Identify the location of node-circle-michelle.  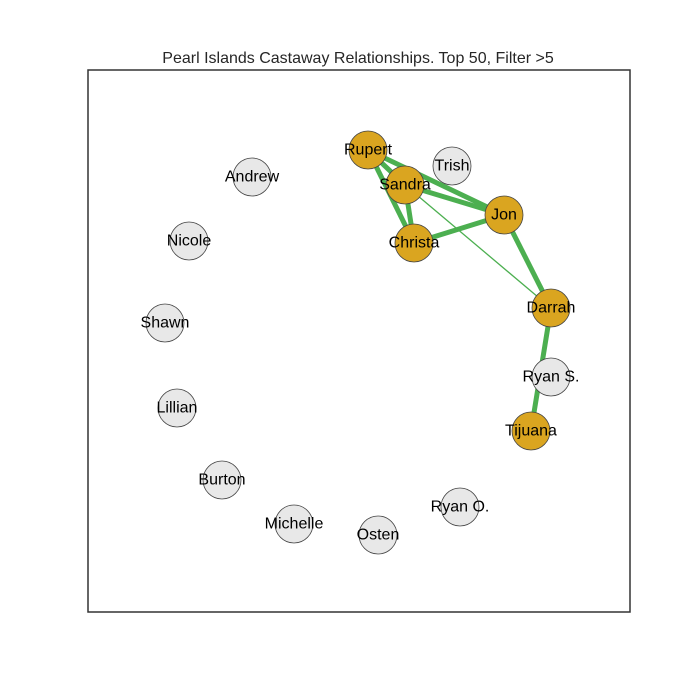
(294, 524).